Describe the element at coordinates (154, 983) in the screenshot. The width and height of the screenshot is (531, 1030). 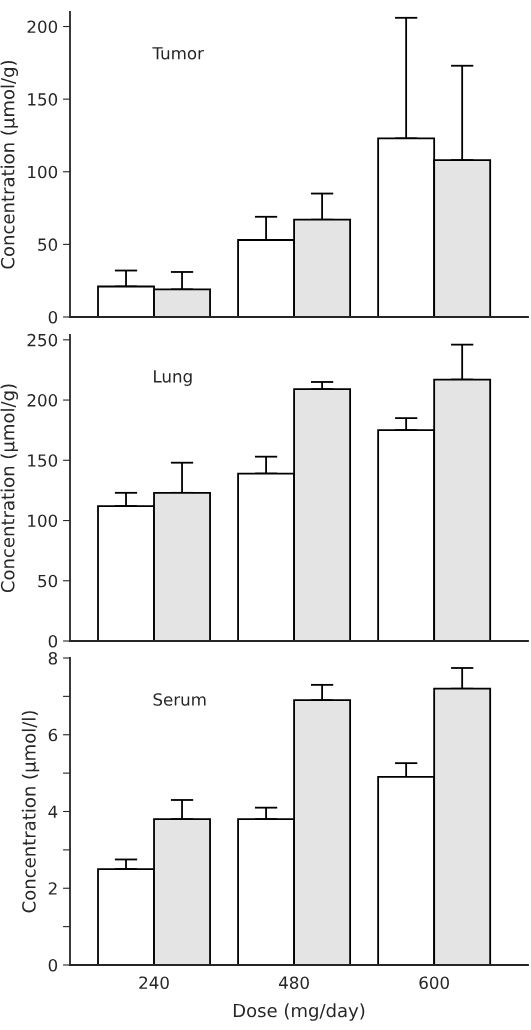
I see `x-tick-label: 240` at that location.